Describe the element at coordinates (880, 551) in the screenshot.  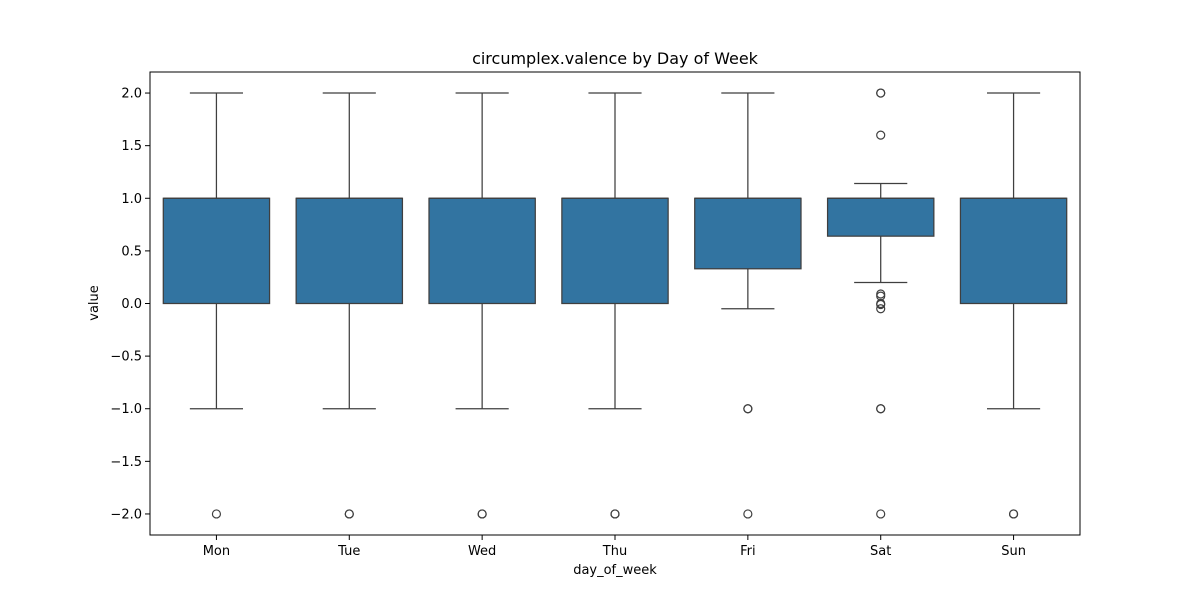
I see `x-tick-label: Sat` at that location.